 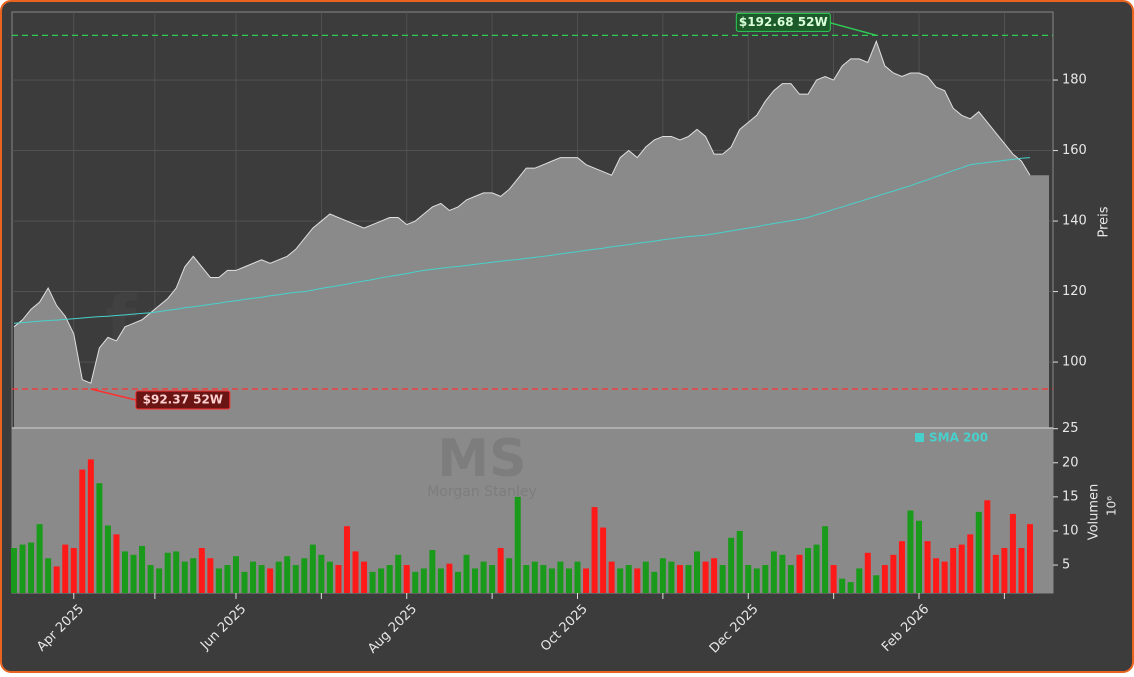 What do you see at coordinates (1074, 362) in the screenshot?
I see `y-tick-label: 100` at bounding box center [1074, 362].